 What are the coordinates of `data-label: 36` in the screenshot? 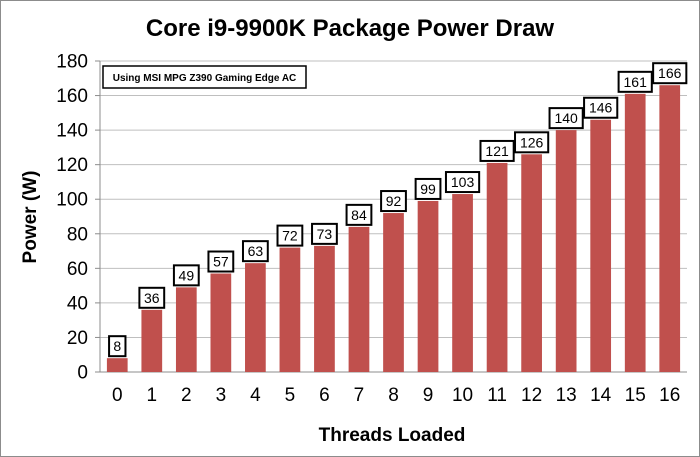 It's located at (152, 297).